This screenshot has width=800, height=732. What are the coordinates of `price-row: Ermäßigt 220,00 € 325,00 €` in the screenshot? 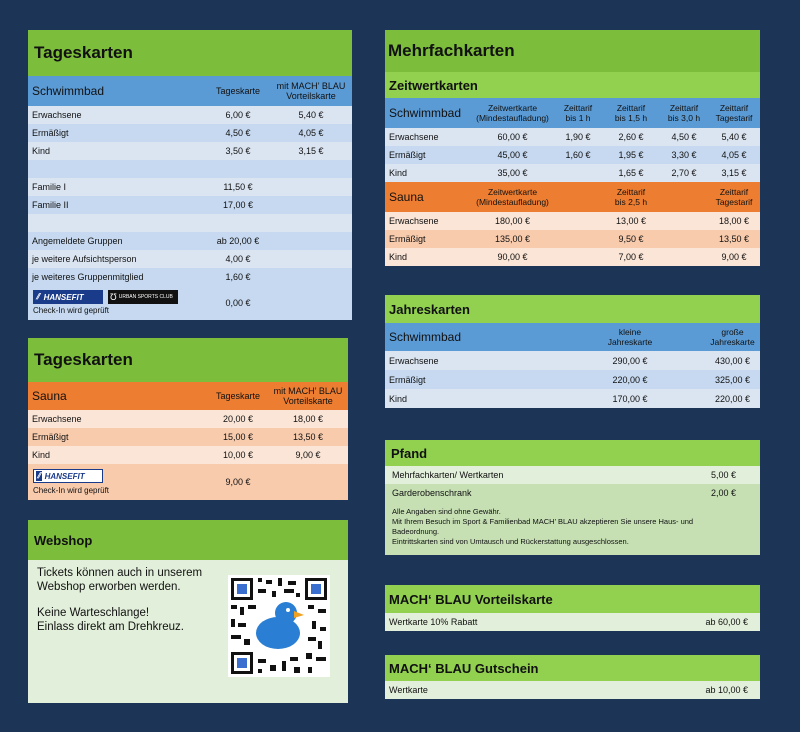 It's located at (572, 379).